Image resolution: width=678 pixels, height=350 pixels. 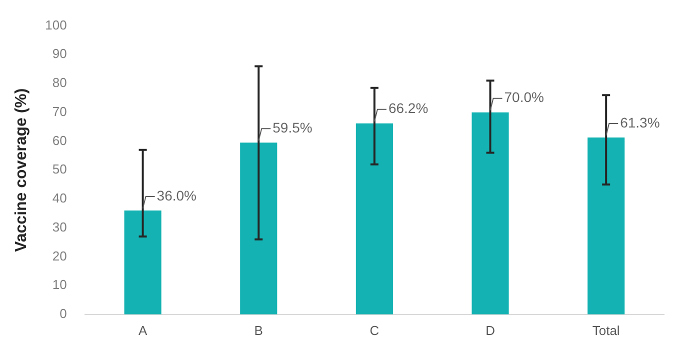 What do you see at coordinates (59, 169) in the screenshot?
I see `y-tick-label: 50` at bounding box center [59, 169].